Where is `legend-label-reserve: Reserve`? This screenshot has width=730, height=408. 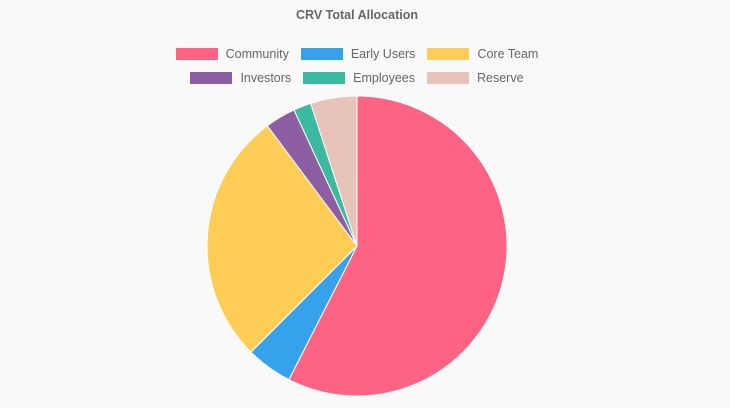
legend-label-reserve: Reserve is located at coordinates (500, 78).